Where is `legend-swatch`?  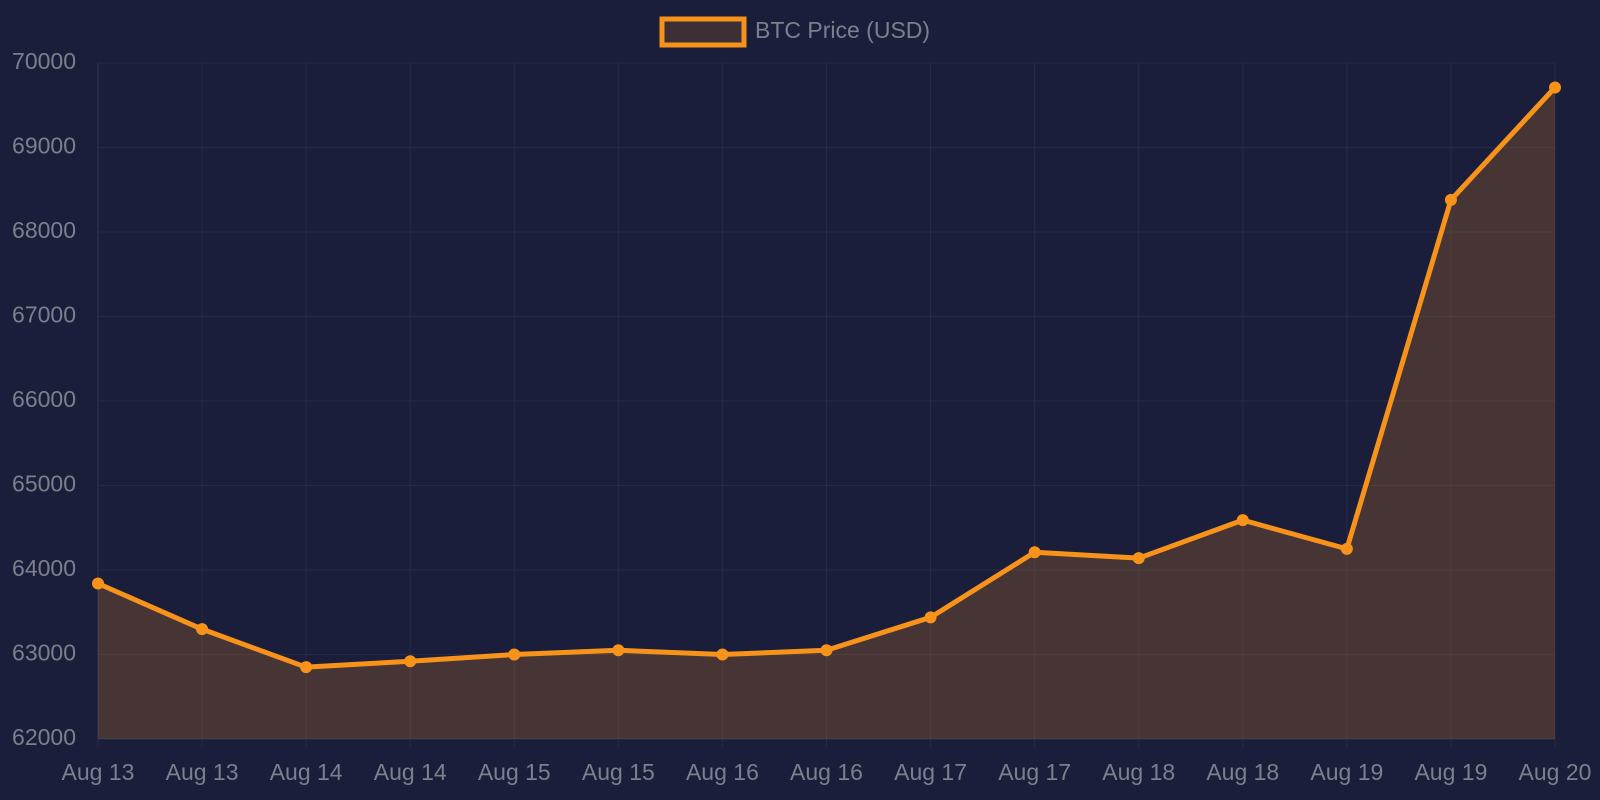
legend-swatch is located at coordinates (703, 32).